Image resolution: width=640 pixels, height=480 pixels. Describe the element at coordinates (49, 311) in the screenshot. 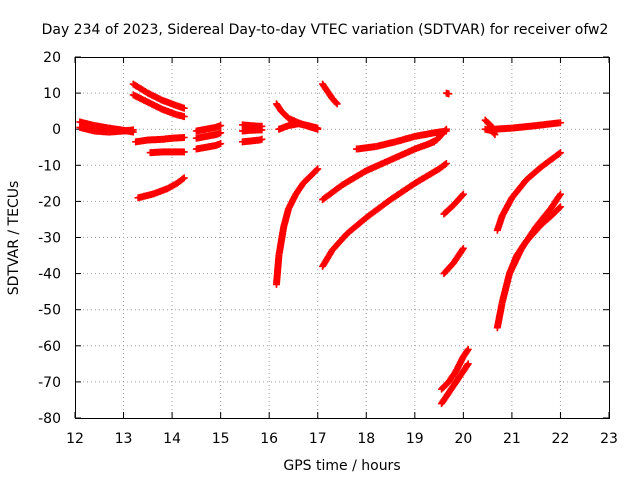

I see `y-tick-label: -50` at that location.